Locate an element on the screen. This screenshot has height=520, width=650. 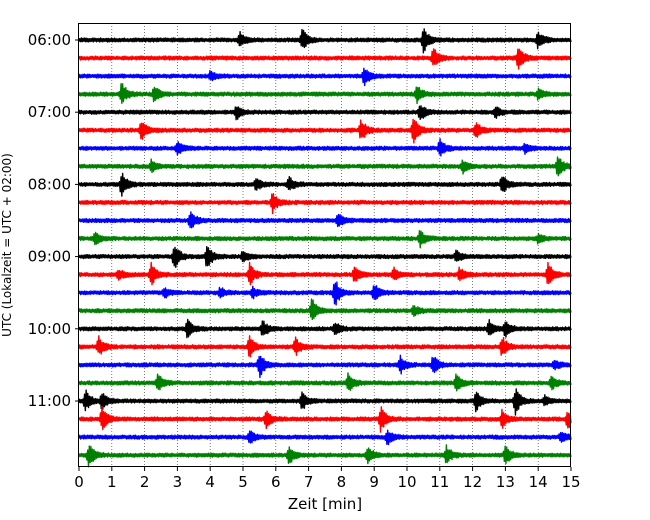
x-axis: 0 1 2 3 4 5 6 7 8 9 10 11 12 13 14 15 is located at coordinates (327, 479).